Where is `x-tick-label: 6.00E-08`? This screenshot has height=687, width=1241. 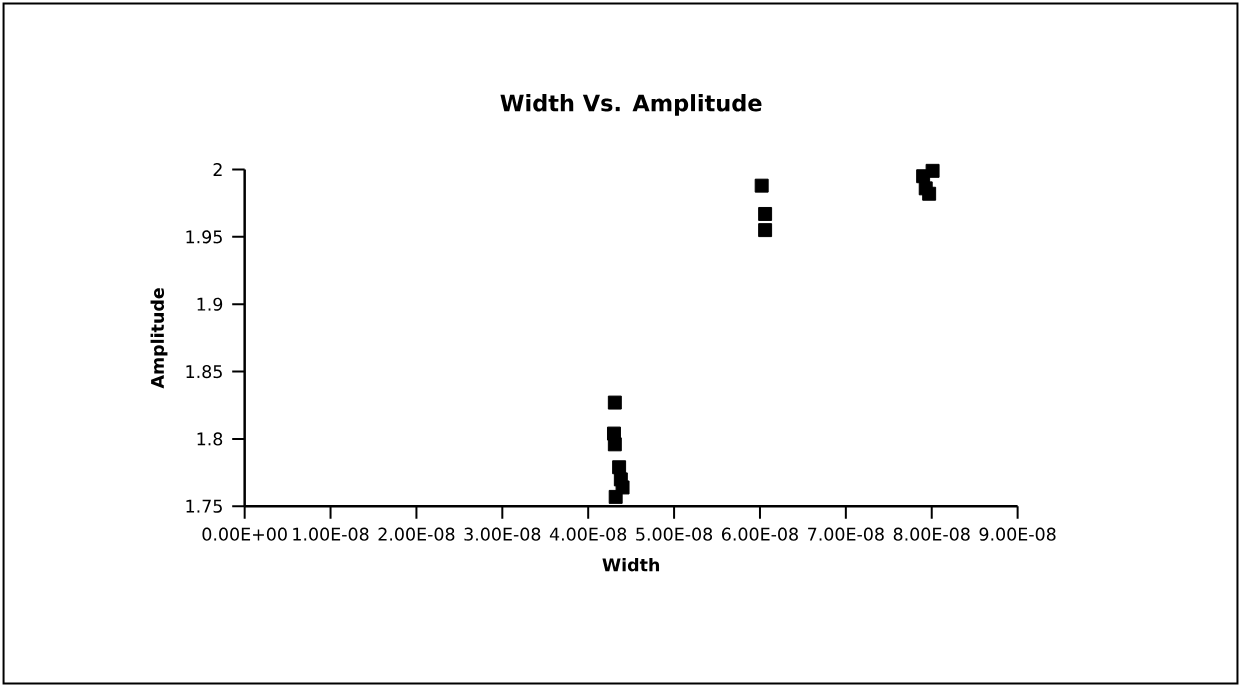
x-tick-label: 6.00E-08 is located at coordinates (760, 534).